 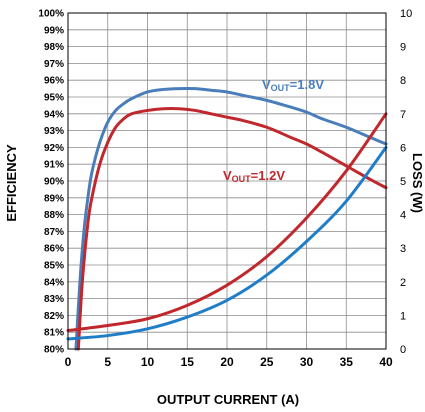 I want to click on y-left-tick-label: 86%, so click(x=54, y=249).